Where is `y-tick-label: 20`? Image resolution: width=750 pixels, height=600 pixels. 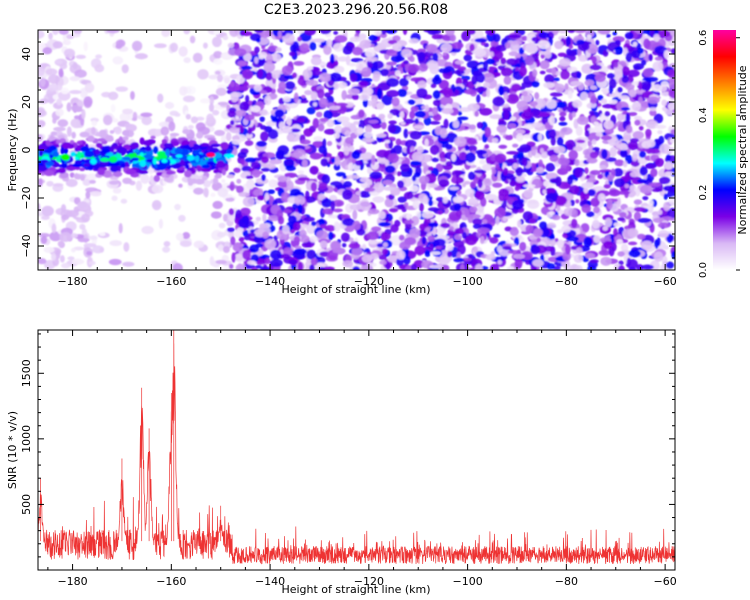 y-tick-label: 20 is located at coordinates (26, 102).